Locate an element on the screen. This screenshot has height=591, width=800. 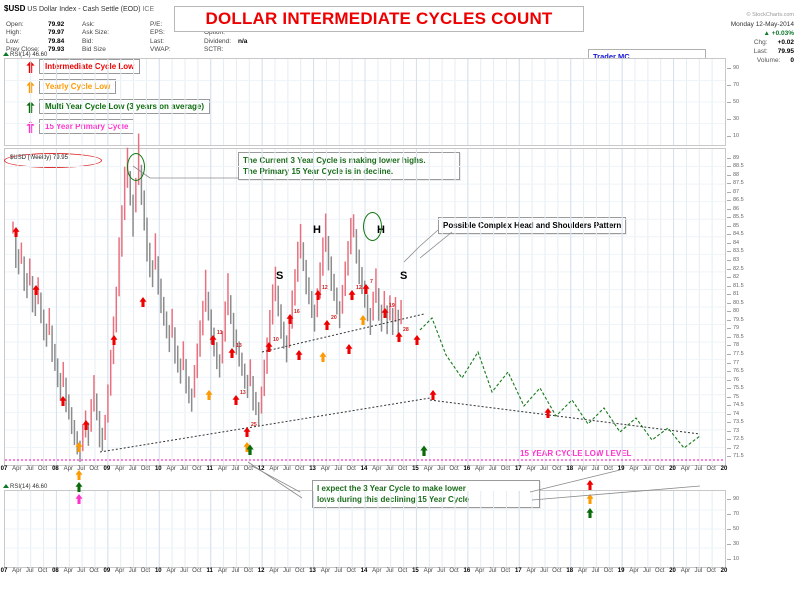
eps-label: EPS: is located at coordinates (157, 33).